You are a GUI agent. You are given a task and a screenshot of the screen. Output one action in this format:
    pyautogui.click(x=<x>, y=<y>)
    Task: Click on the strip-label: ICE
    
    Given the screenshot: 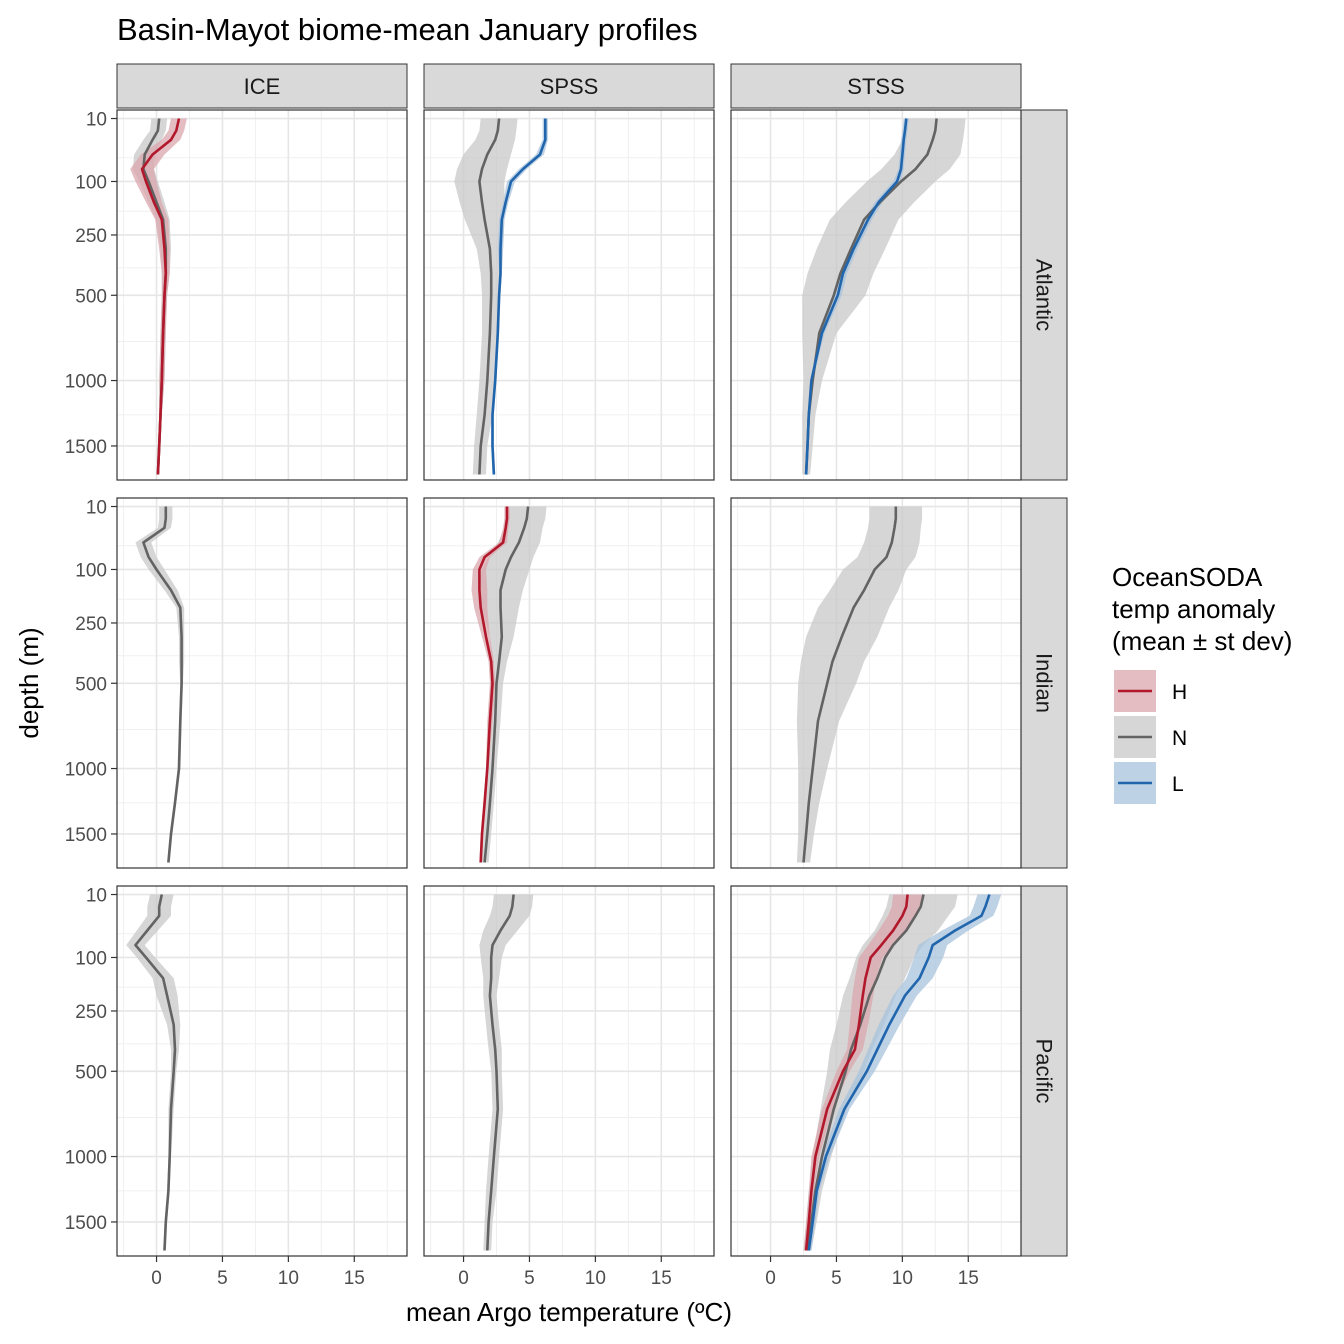 What is the action you would take?
    pyautogui.click(x=262, y=86)
    